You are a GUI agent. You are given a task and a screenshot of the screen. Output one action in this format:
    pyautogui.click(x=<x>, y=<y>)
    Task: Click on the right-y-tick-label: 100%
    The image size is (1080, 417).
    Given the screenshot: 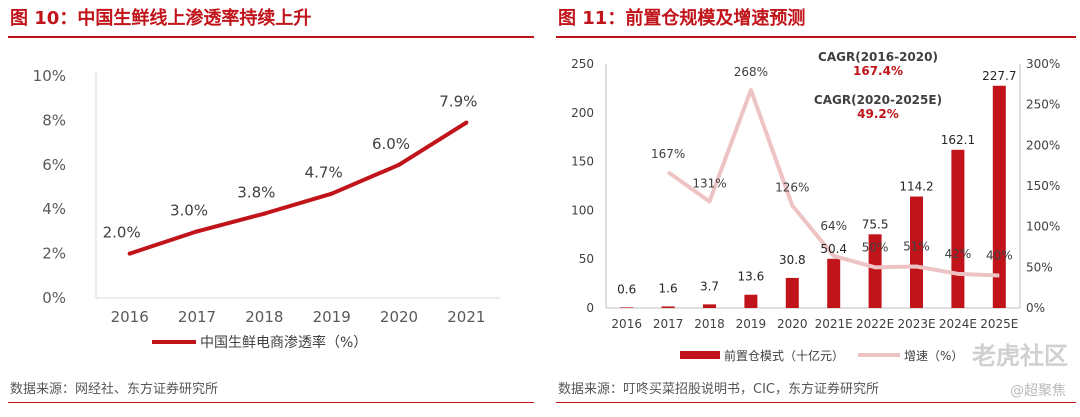 What is the action you would take?
    pyautogui.click(x=1043, y=227)
    